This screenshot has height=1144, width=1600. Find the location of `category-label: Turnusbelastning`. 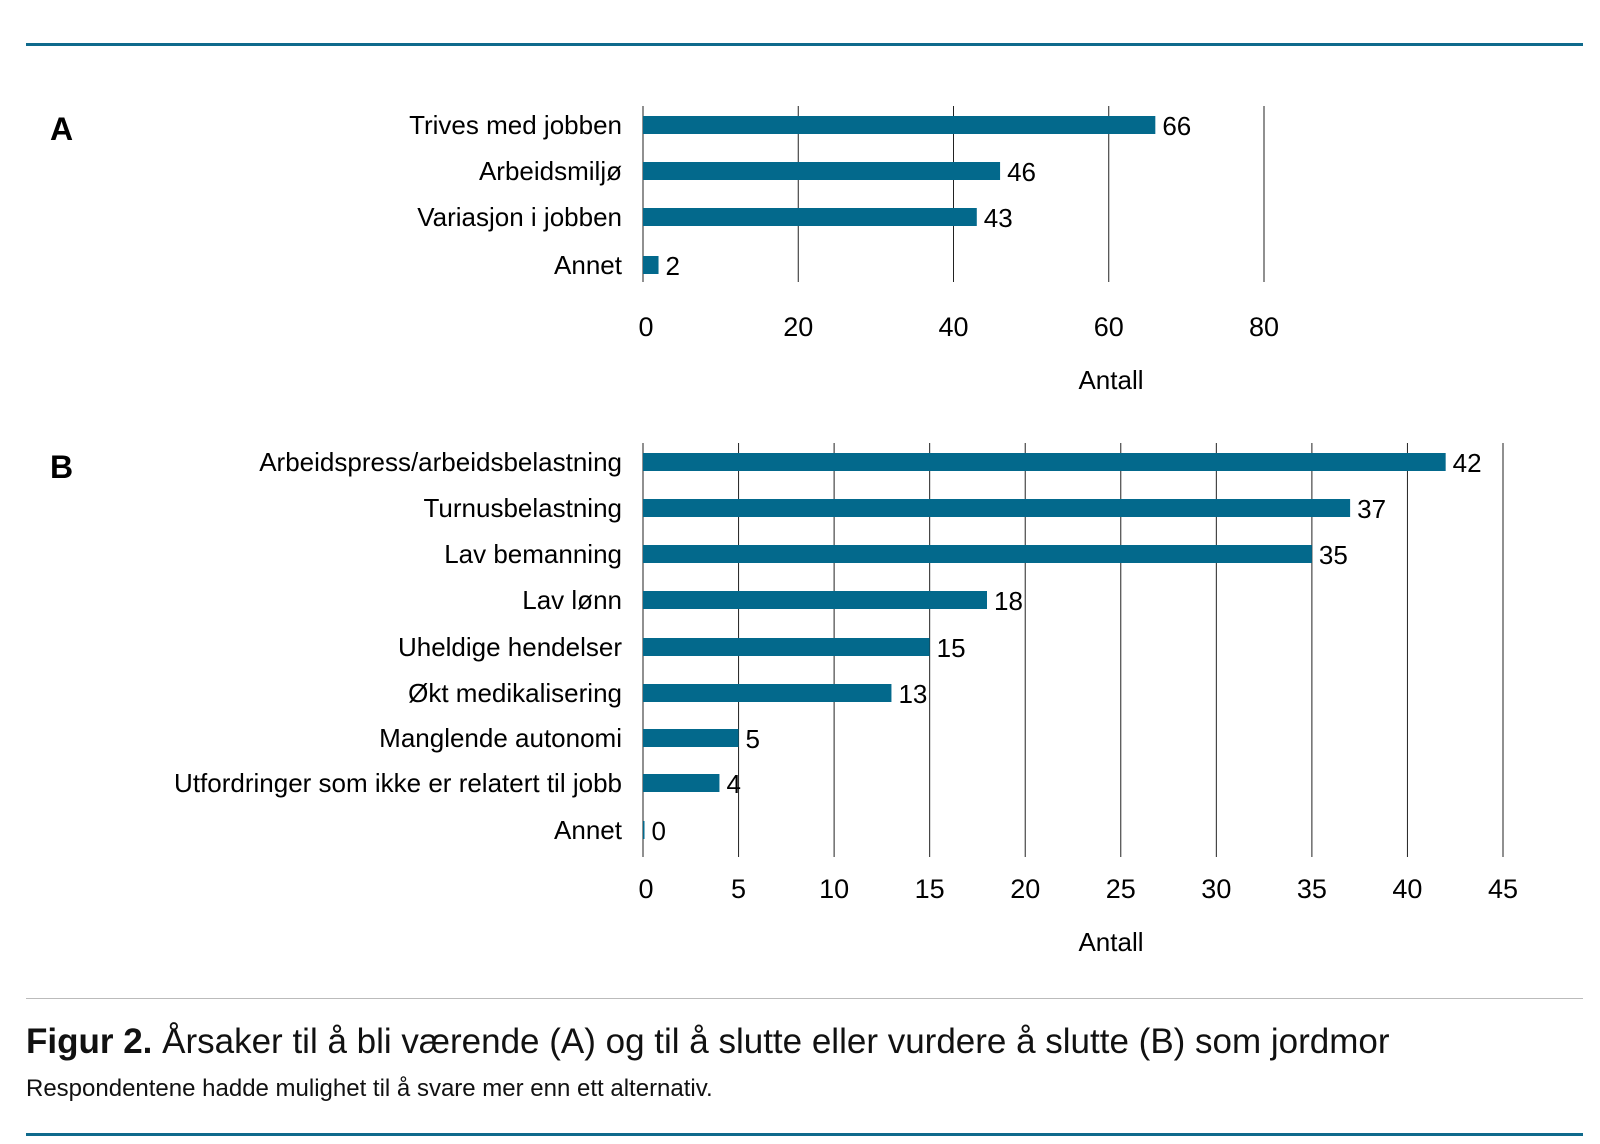

category-label: Turnusbelastning is located at coordinates (523, 508).